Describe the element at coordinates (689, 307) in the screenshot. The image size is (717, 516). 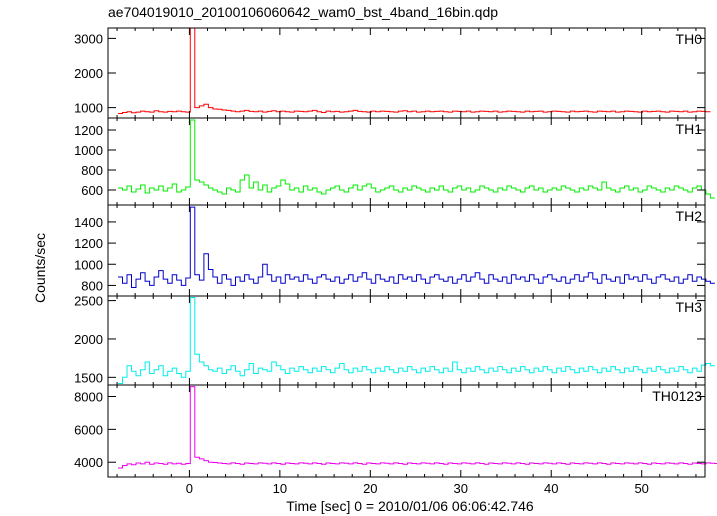
I see `panel-label-th3: TH3` at that location.